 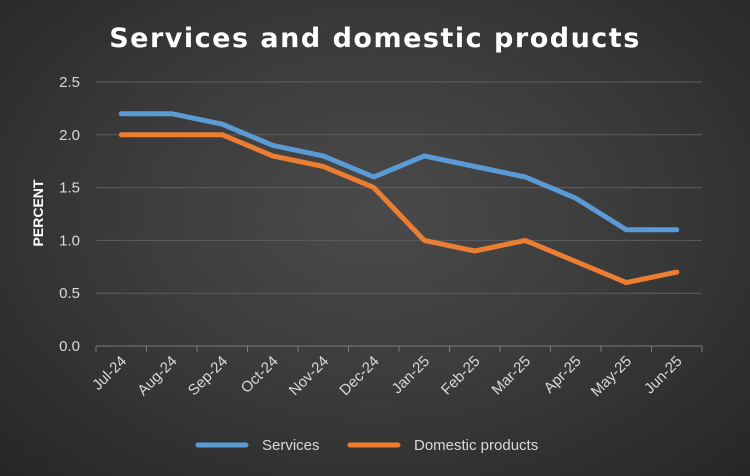 What do you see at coordinates (109, 373) in the screenshot?
I see `x-tick-label: Jul-24` at bounding box center [109, 373].